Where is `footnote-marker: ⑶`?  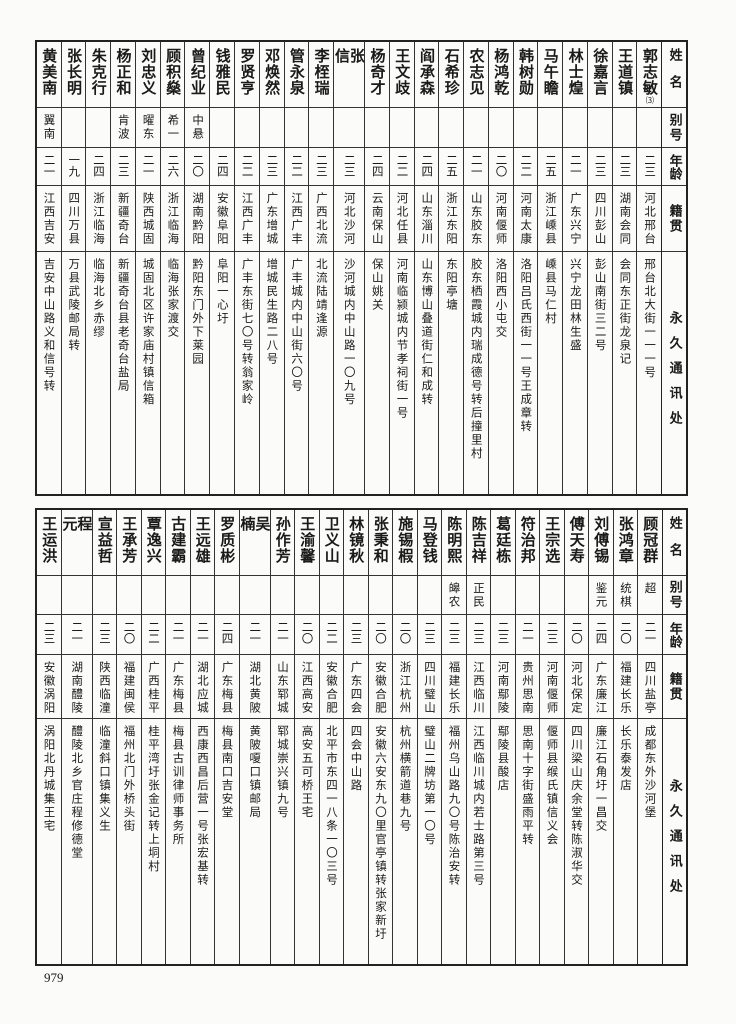 footnote-marker: ⑶ is located at coordinates (650, 100).